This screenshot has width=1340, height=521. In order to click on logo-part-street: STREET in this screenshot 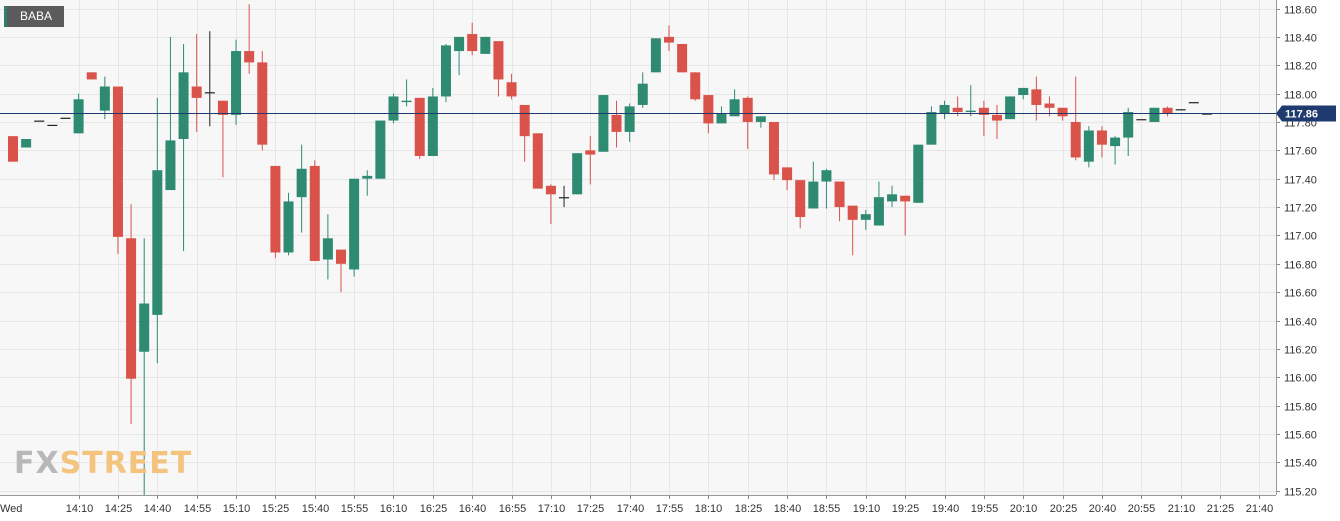, I will do `click(126, 463)`.